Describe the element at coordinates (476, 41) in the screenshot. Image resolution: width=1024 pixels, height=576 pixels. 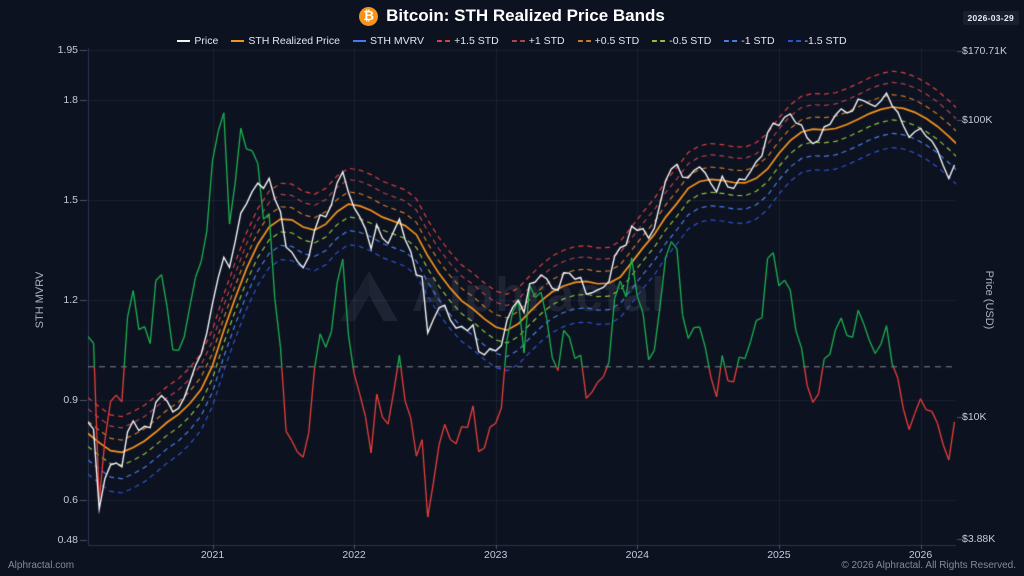
I see `legend-label: +1.5 STD` at that location.